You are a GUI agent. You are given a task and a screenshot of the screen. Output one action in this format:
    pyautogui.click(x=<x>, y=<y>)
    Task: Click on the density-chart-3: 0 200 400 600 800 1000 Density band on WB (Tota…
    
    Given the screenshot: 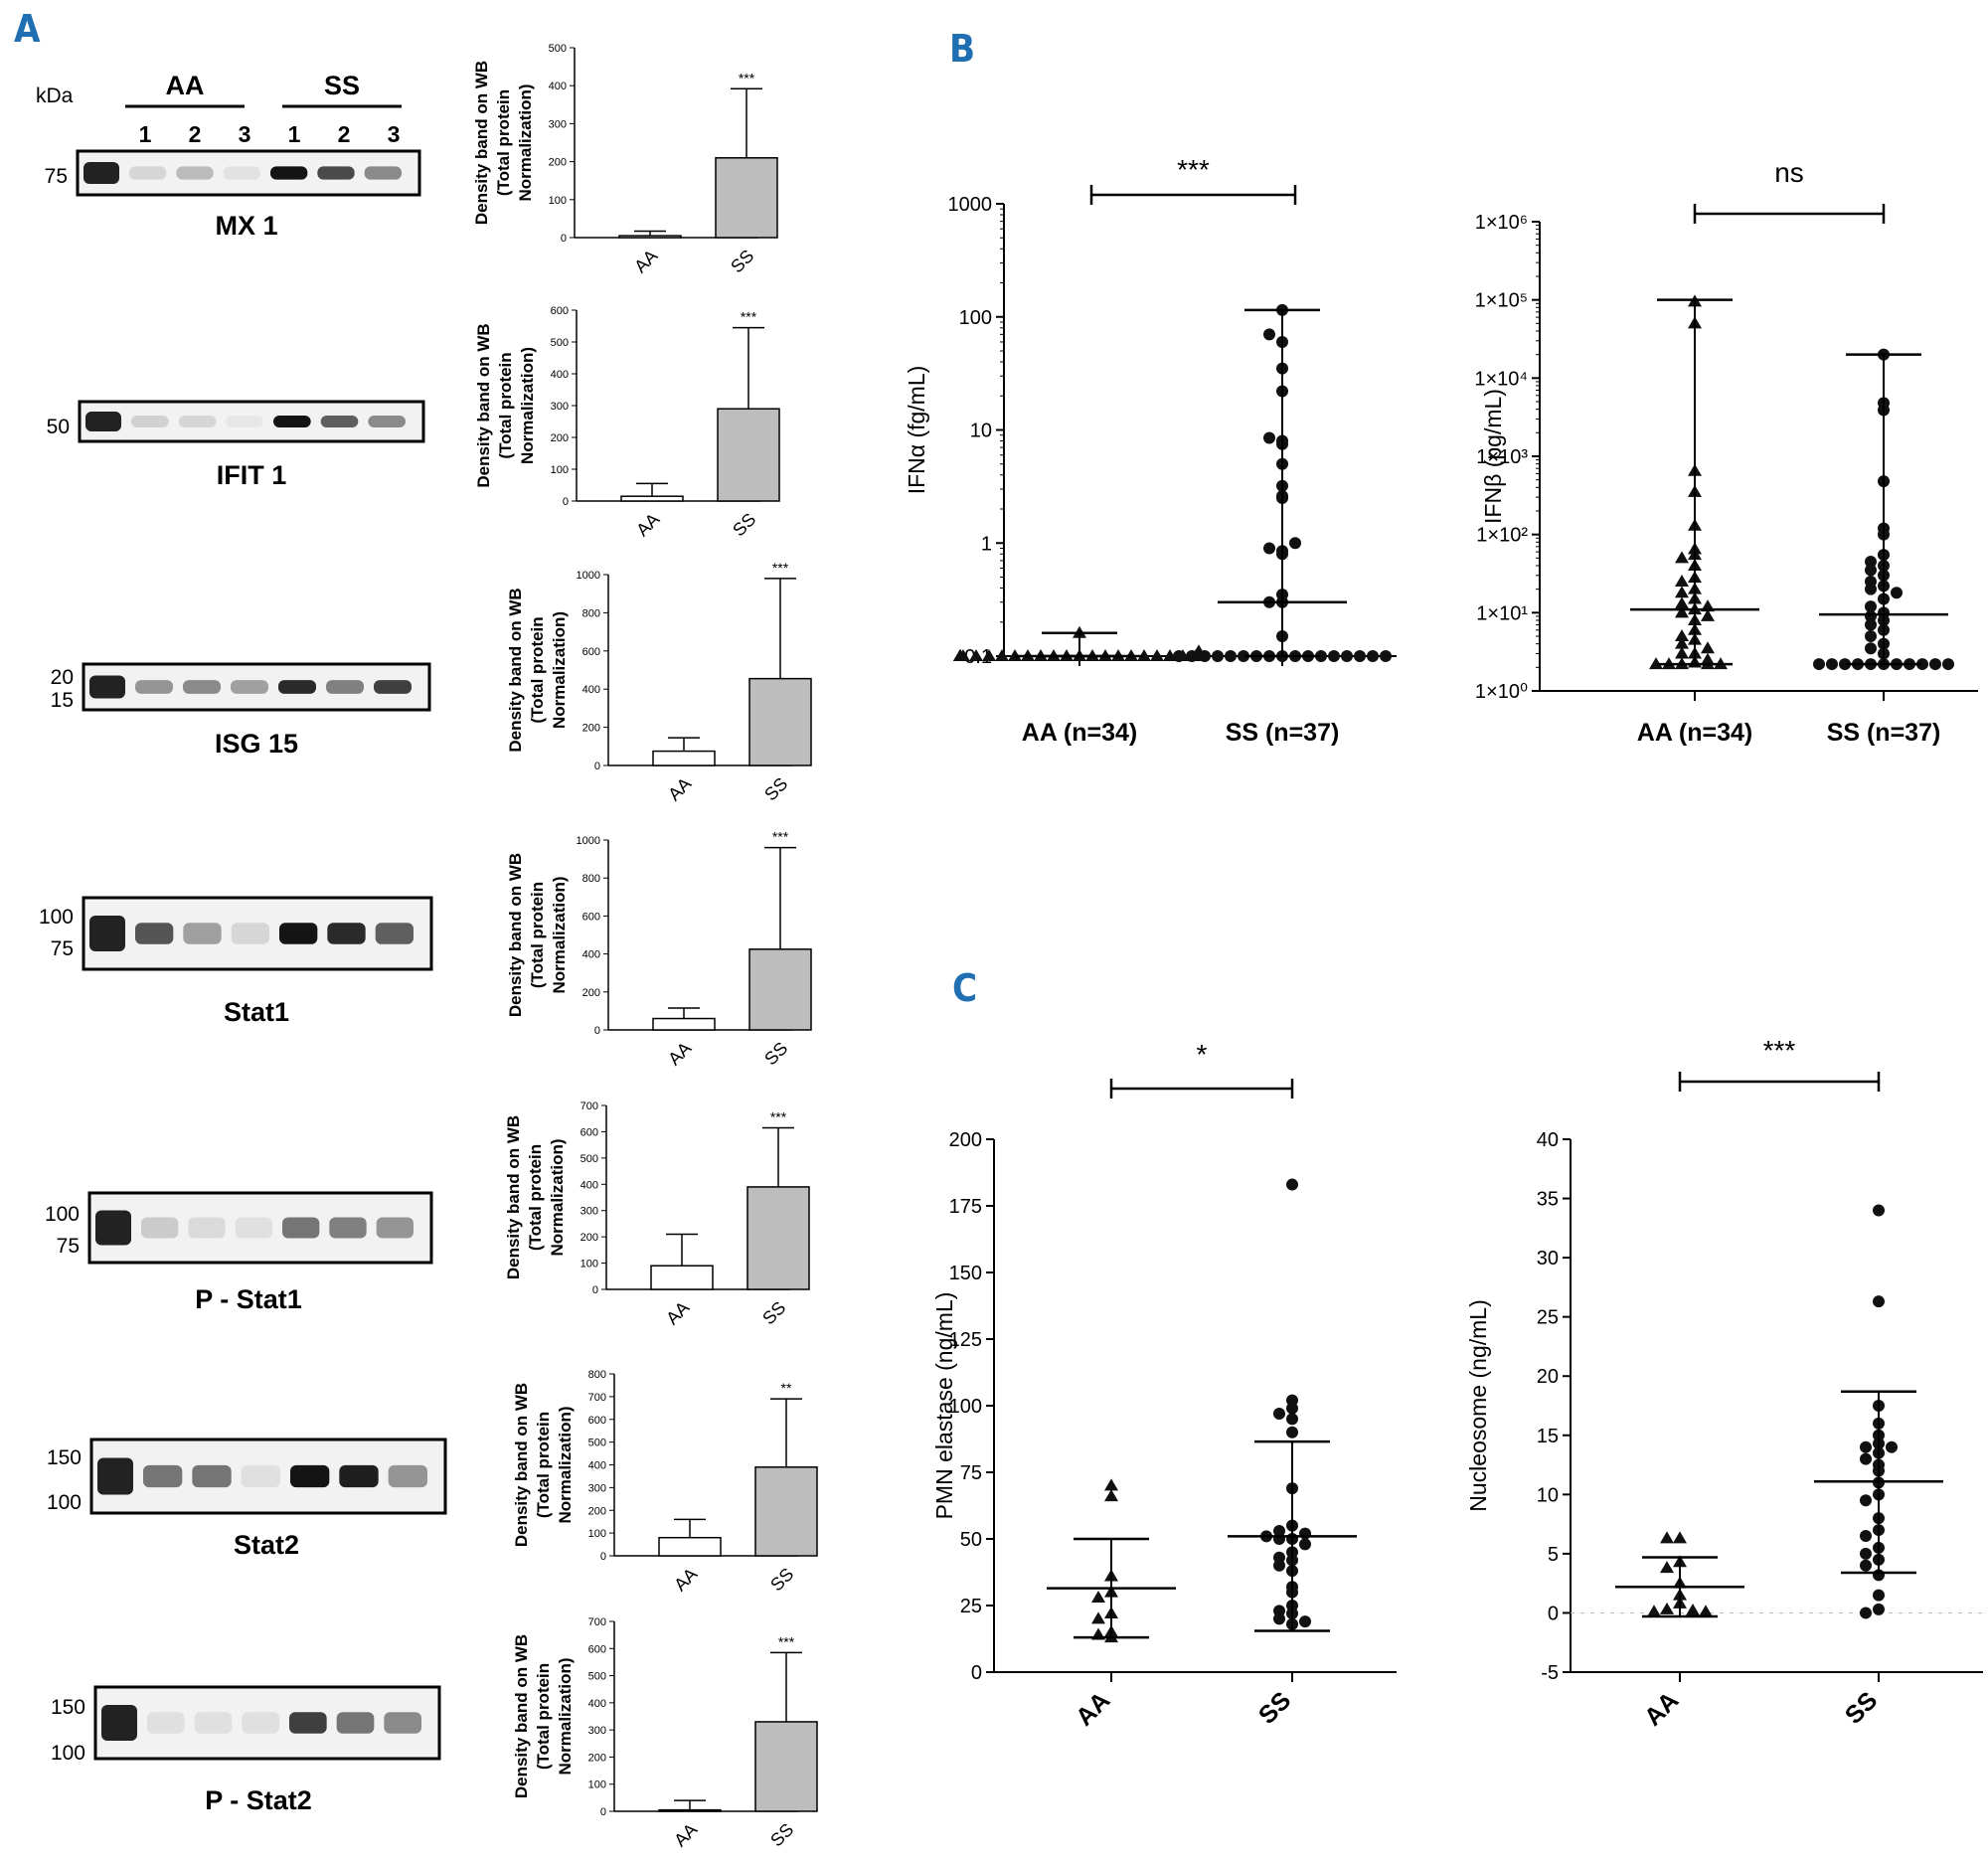 What is the action you would take?
    pyautogui.click(x=659, y=682)
    